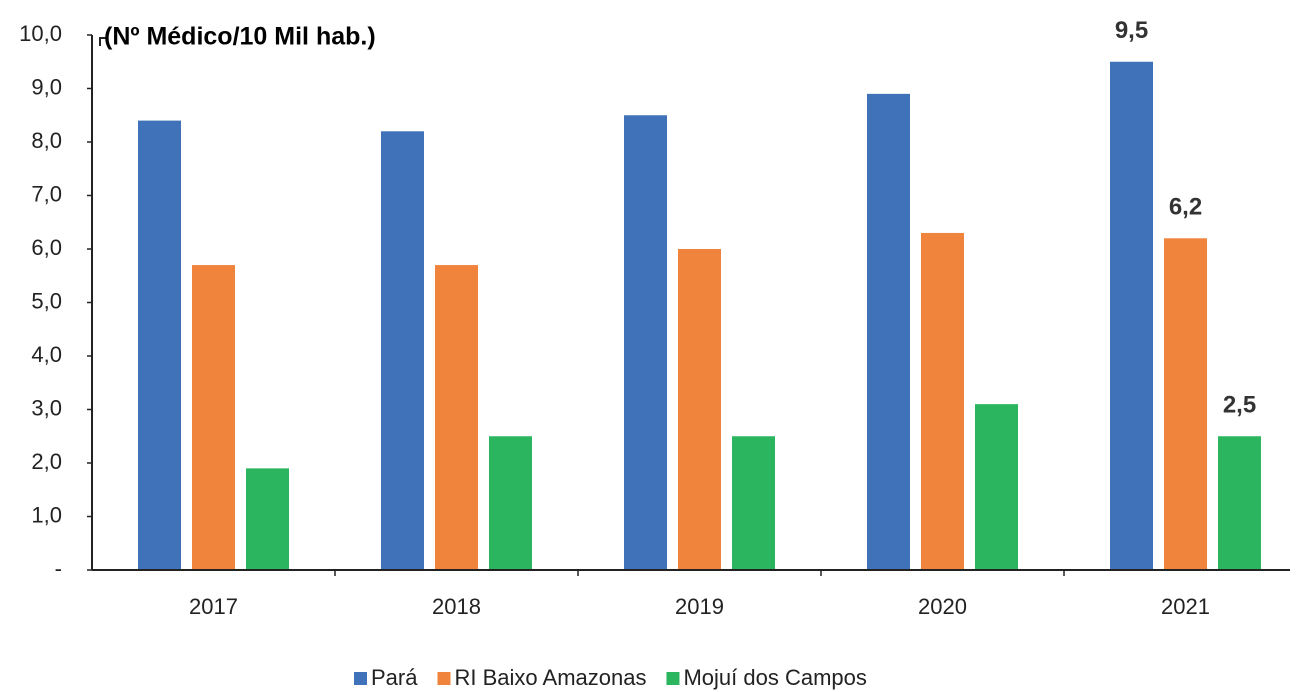 The height and width of the screenshot is (692, 1299). Describe the element at coordinates (456, 606) in the screenshot. I see `x-tick-label: 2018` at that location.